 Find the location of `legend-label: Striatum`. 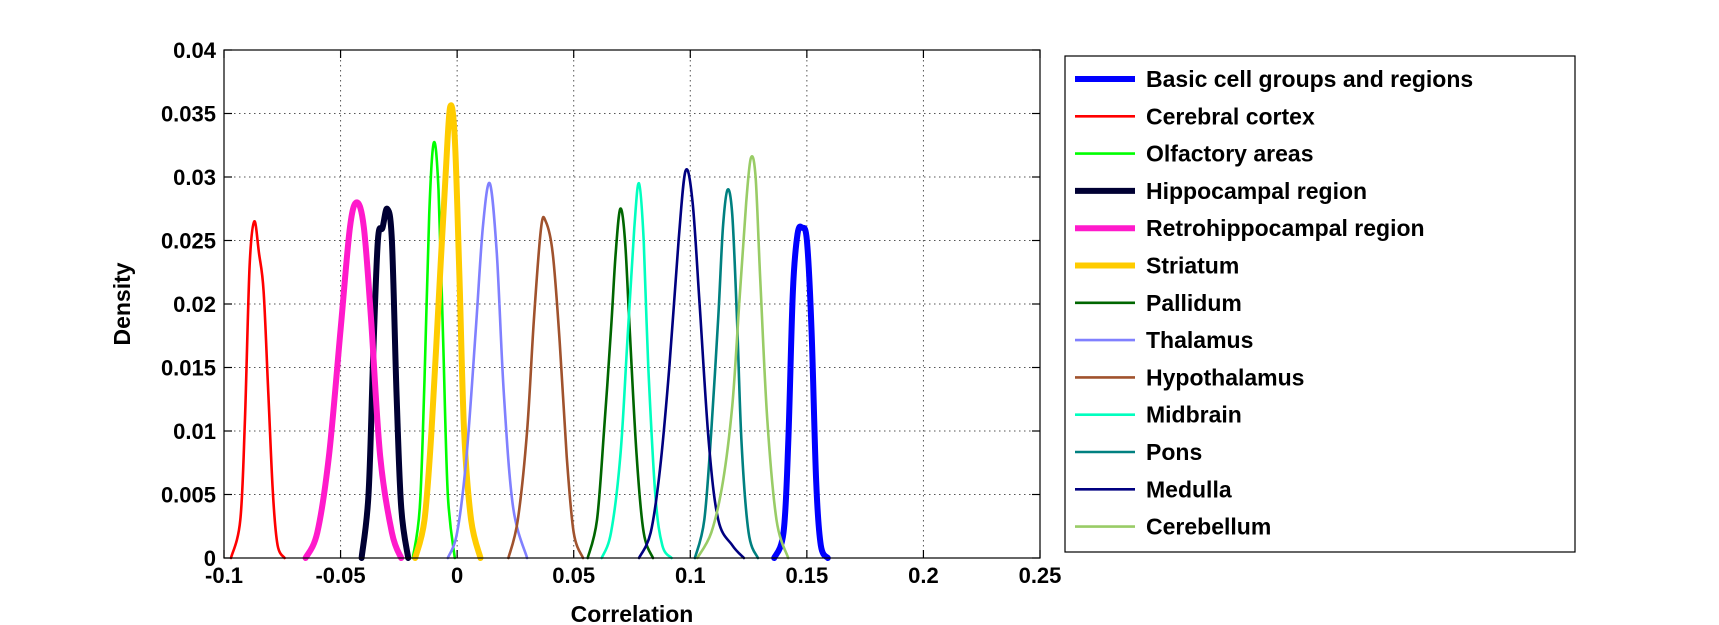

legend-label: Striatum is located at coordinates (1192, 266).